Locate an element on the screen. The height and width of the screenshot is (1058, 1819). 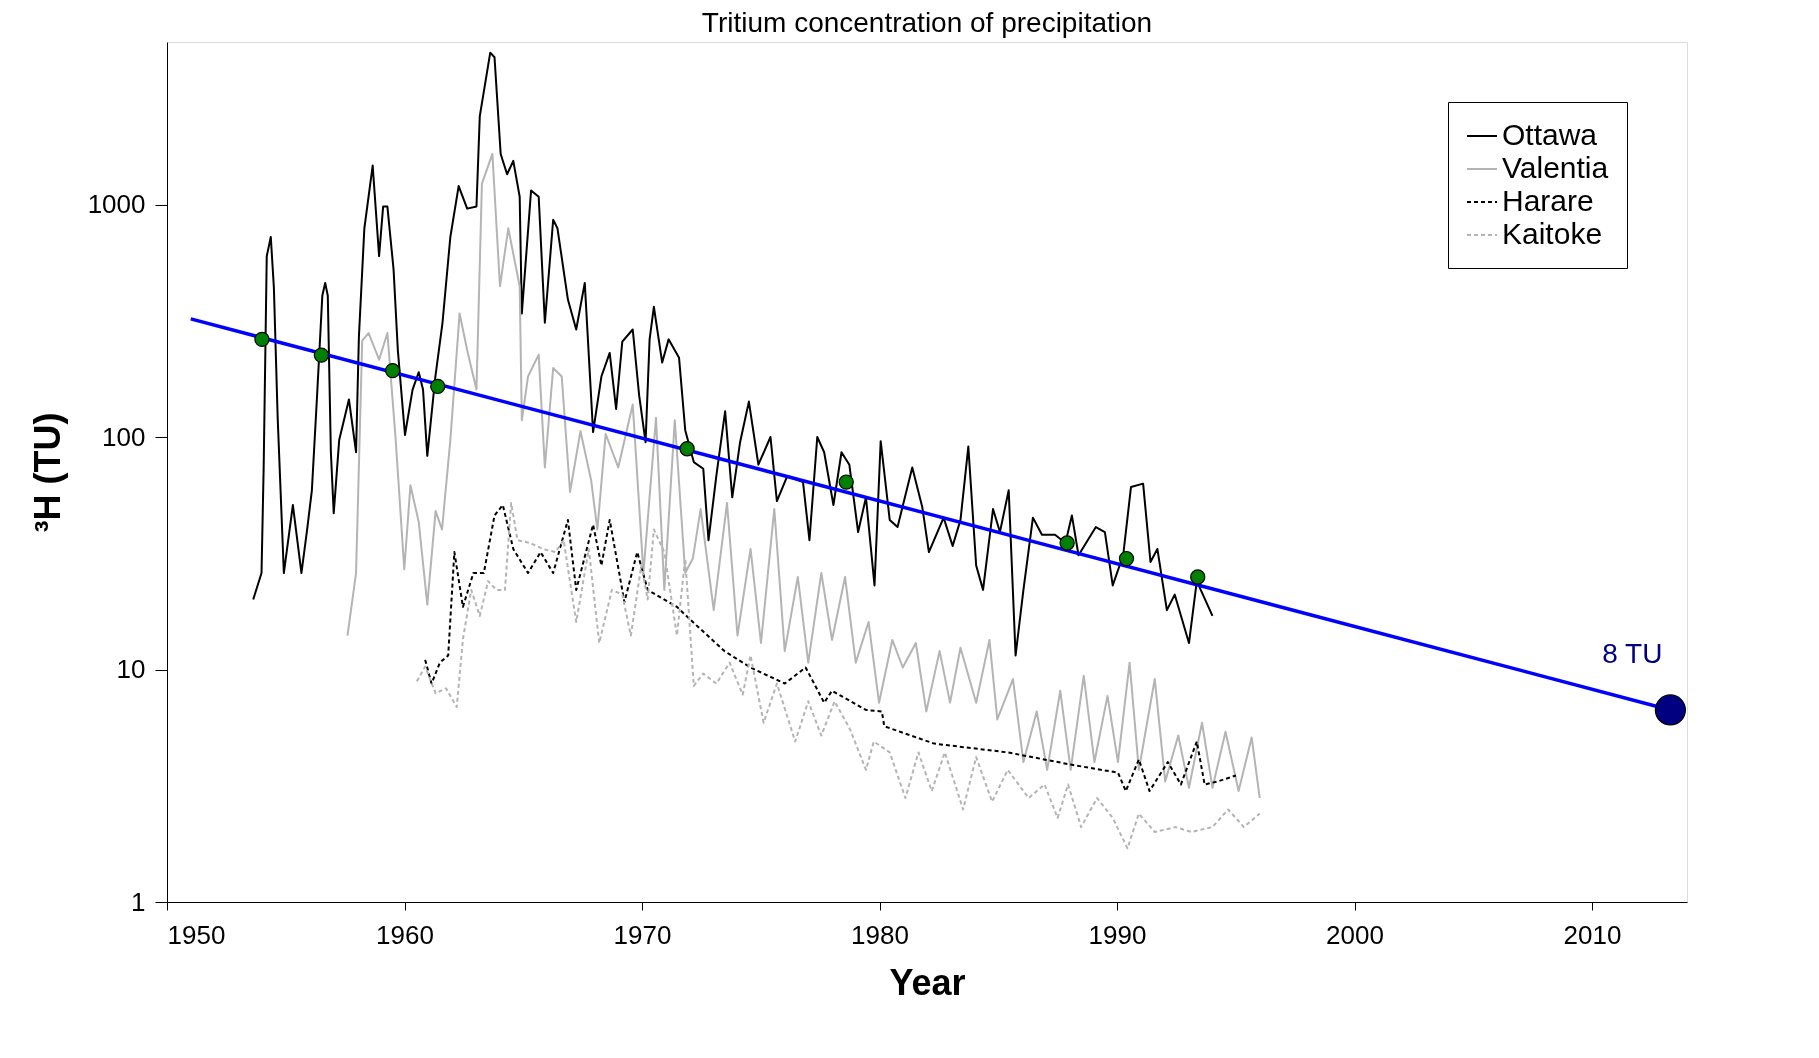
x-tick-label: 1980 is located at coordinates (880, 934).